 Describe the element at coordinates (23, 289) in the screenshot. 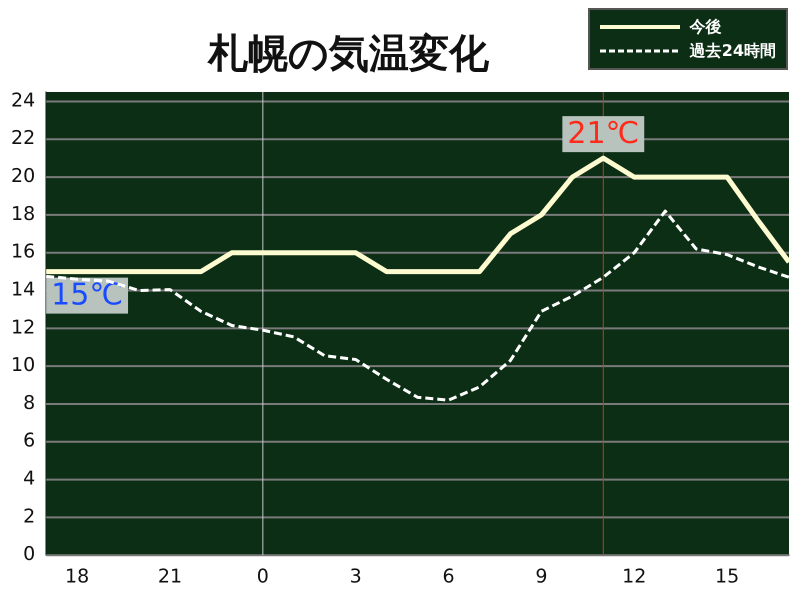

I see `y-tick-label: 14` at that location.